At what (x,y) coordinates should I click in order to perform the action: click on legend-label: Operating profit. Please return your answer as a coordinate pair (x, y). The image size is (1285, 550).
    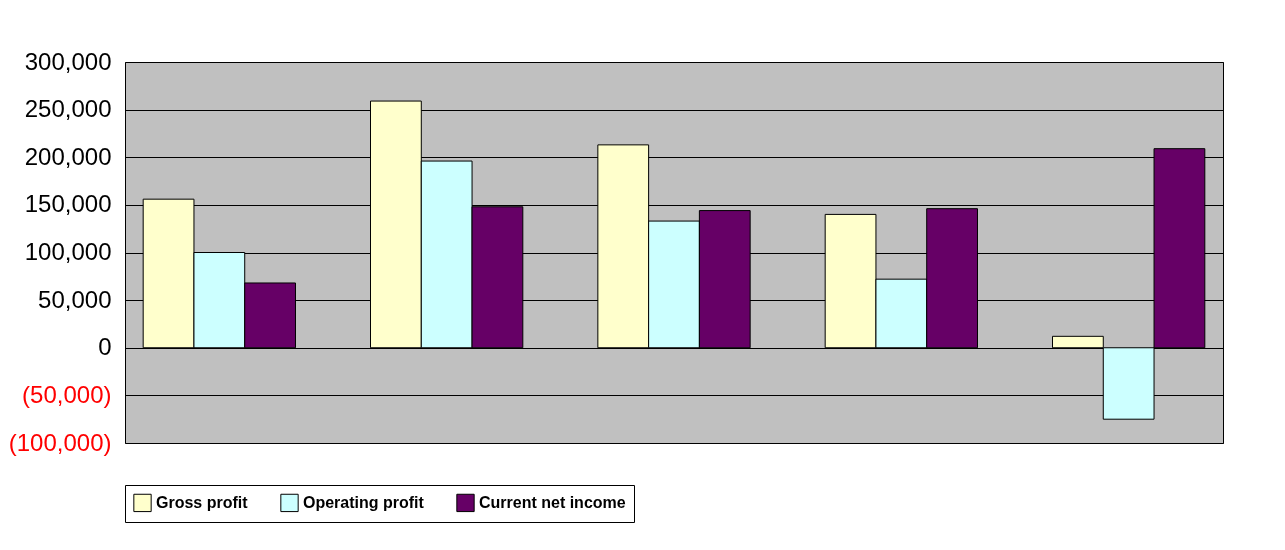
    Looking at the image, I should click on (364, 502).